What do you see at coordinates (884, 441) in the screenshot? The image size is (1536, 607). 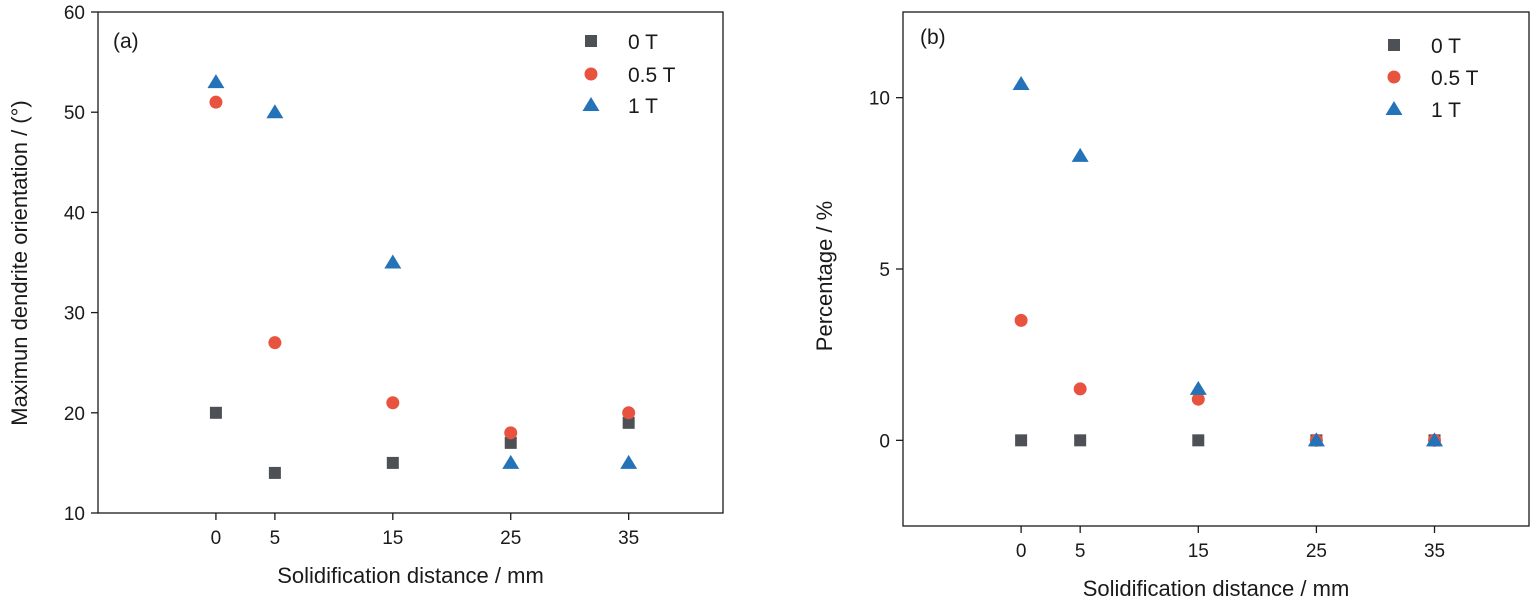 I see `y-tick-label: 0` at bounding box center [884, 441].